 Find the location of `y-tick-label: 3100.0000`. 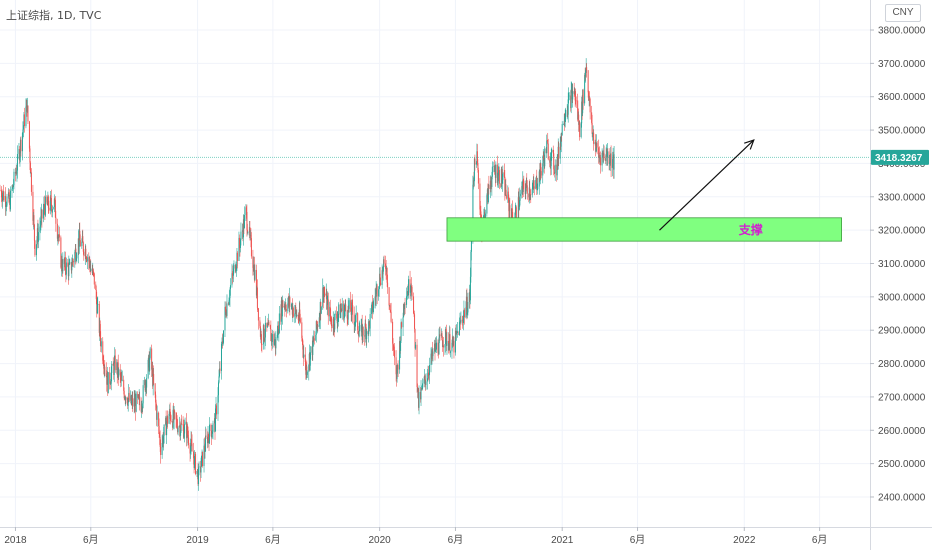

y-tick-label: 3100.0000 is located at coordinates (902, 264).